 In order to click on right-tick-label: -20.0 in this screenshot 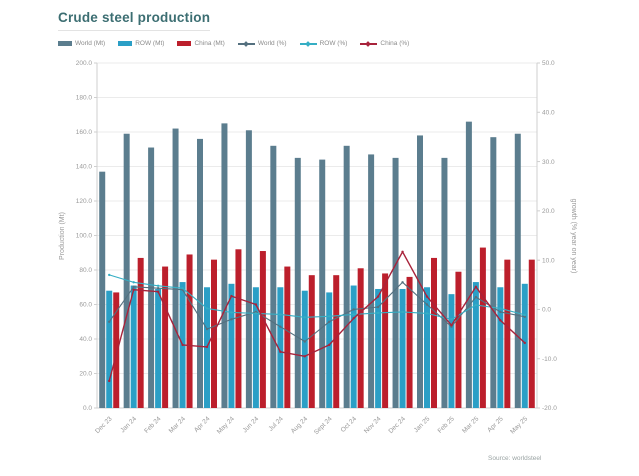, I will do `click(549, 408)`.